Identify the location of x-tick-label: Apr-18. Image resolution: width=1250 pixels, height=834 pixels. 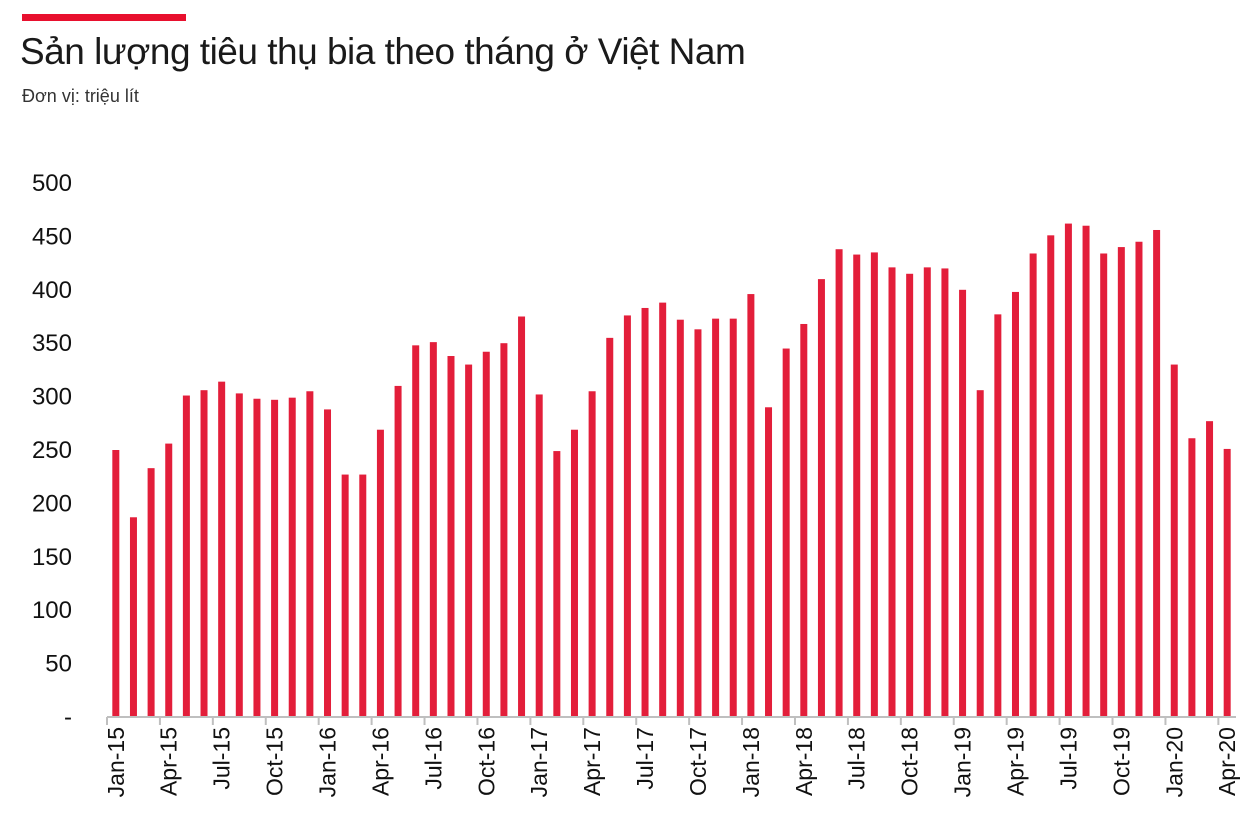
(804, 761).